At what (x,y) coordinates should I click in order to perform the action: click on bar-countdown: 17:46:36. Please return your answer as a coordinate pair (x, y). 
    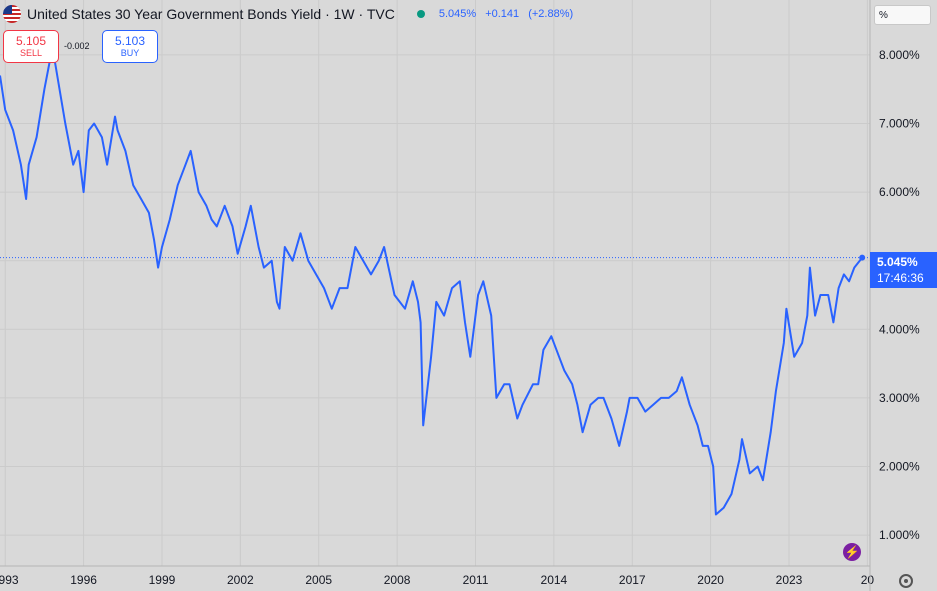
    Looking at the image, I should click on (900, 278).